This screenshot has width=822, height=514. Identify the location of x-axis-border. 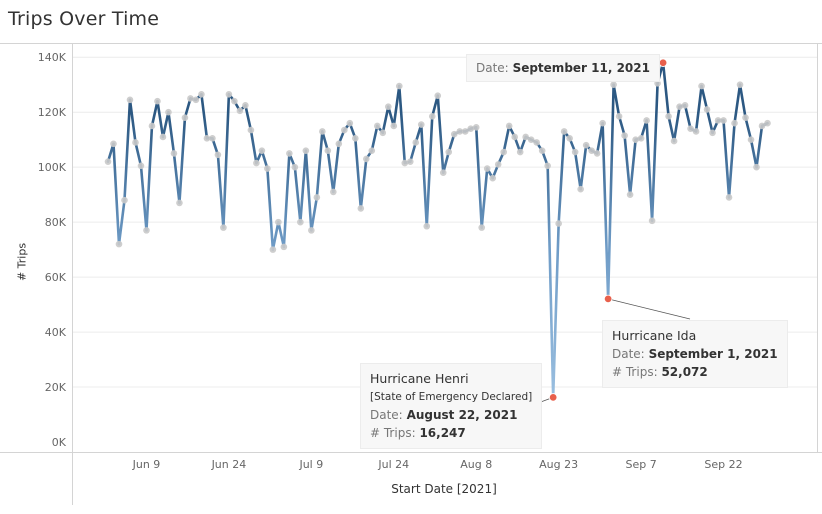
(411, 452).